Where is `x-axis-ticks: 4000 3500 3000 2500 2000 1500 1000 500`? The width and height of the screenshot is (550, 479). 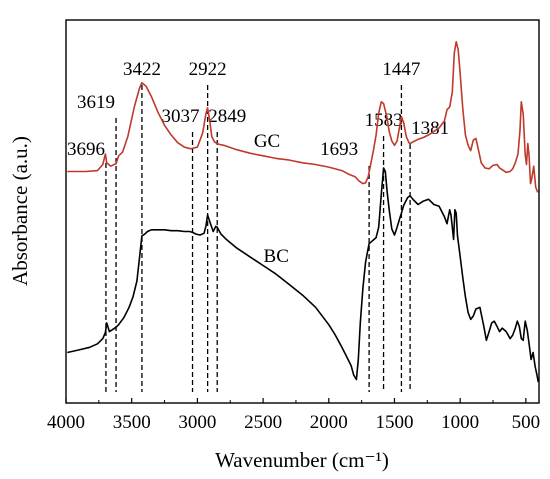 x-axis-ticks: 4000 3500 3000 2500 2000 1500 1000 500 is located at coordinates (293, 415).